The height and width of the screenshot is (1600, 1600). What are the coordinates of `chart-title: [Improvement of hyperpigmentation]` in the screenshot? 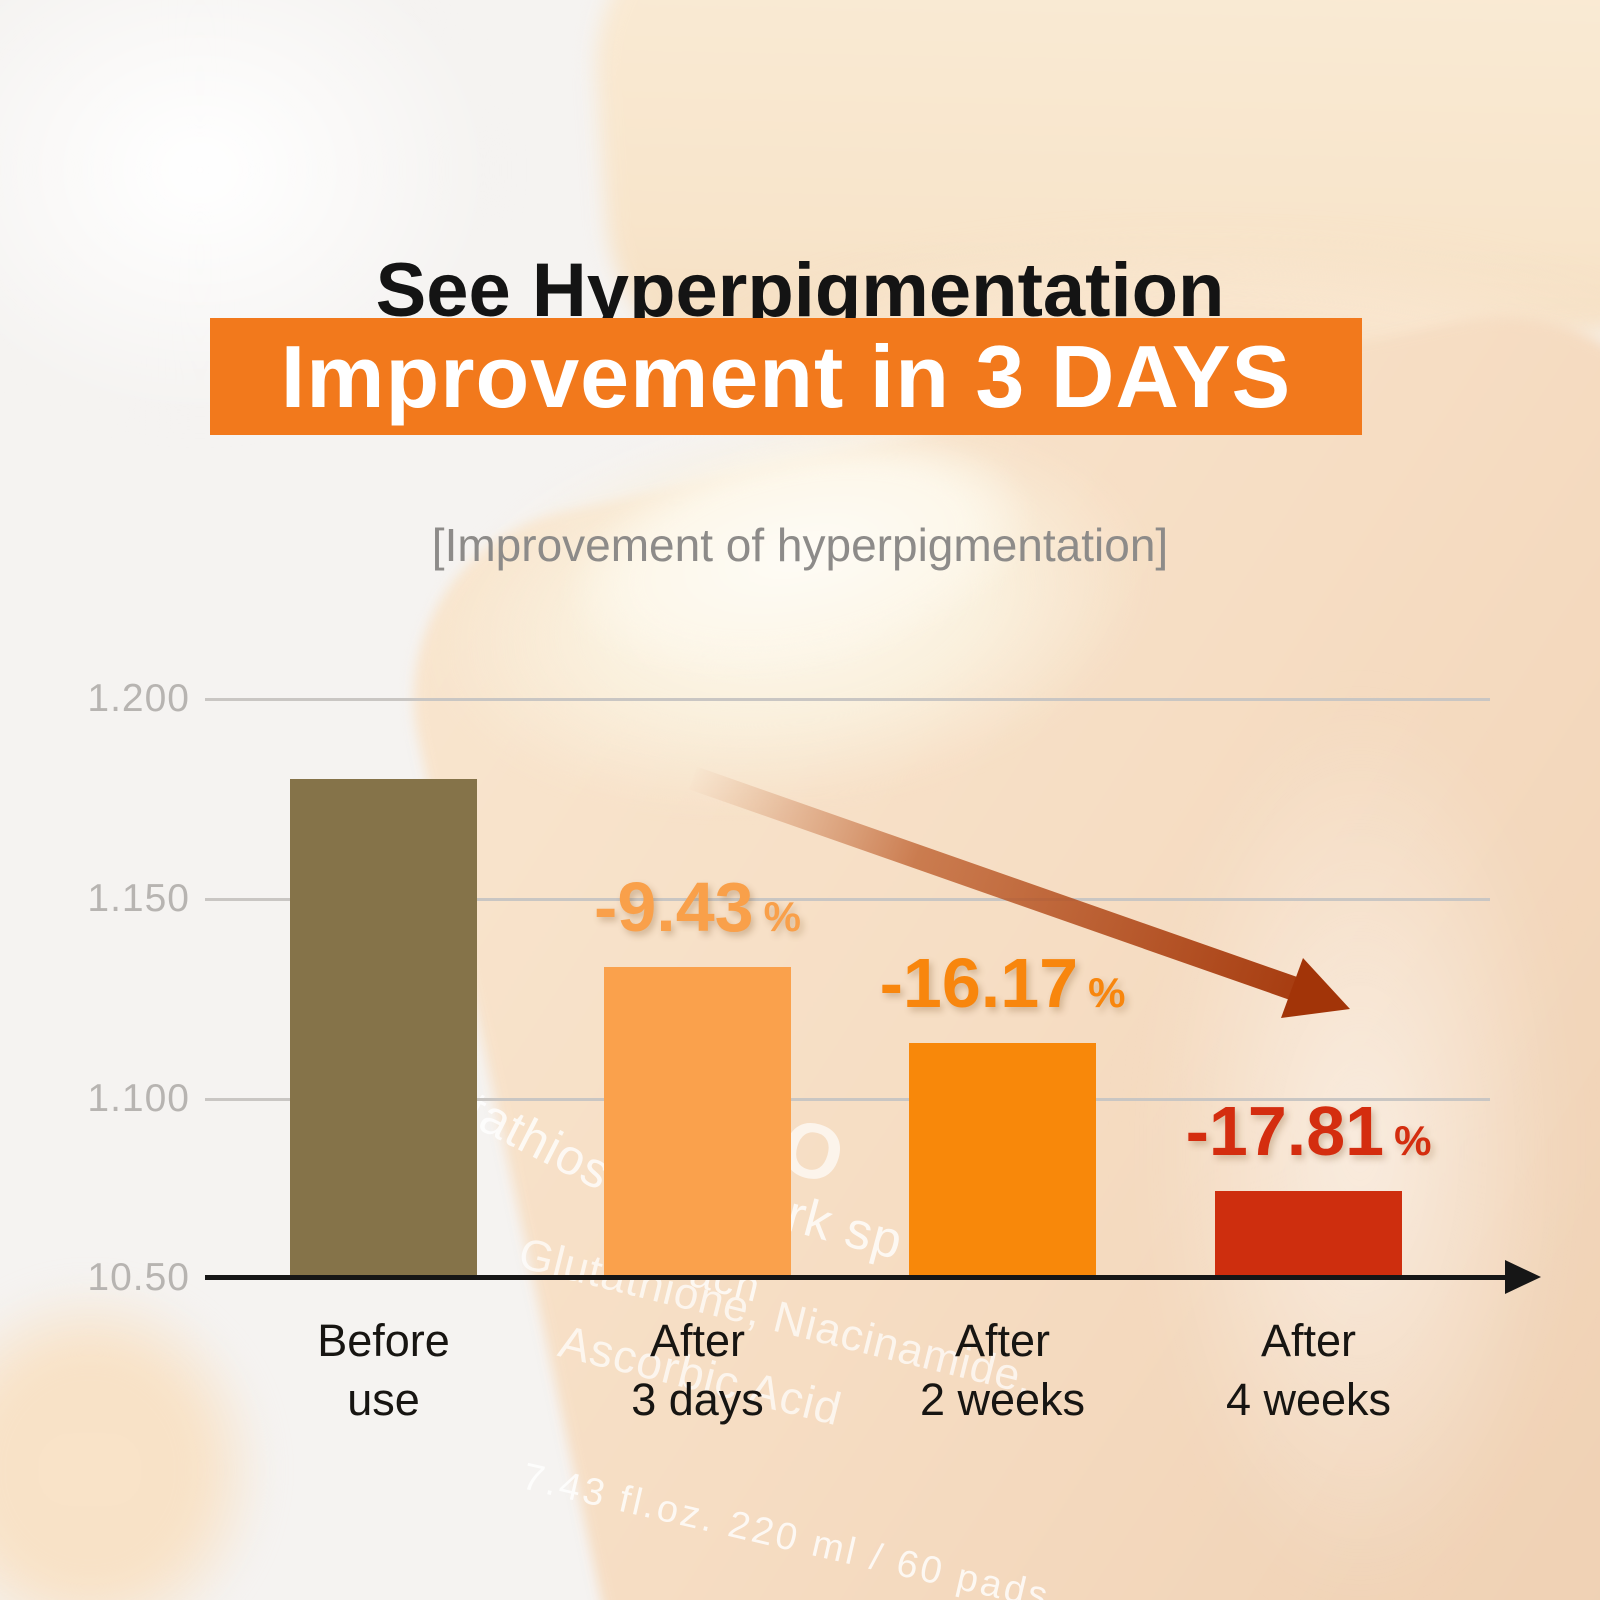 It's located at (800, 545).